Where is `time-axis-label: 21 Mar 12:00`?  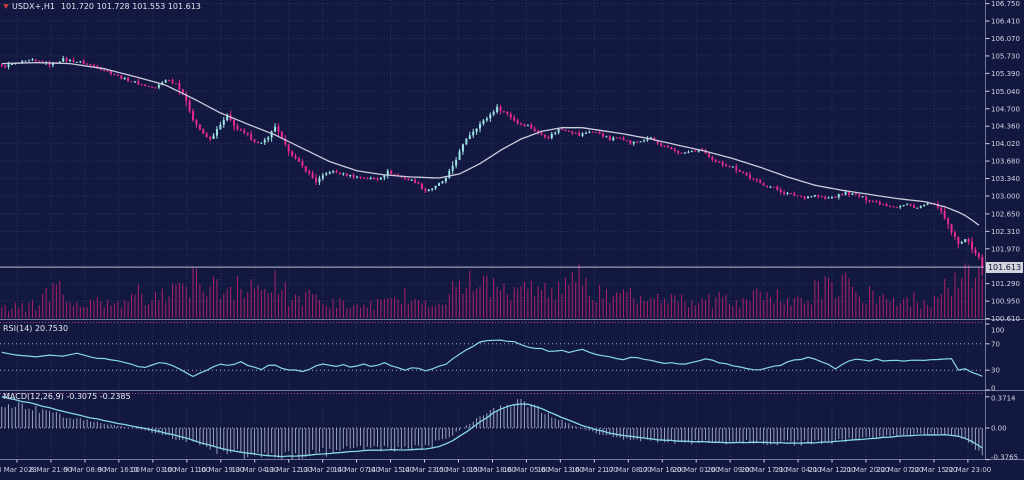 time-axis-label: 21 Mar 12:00 is located at coordinates (832, 470).